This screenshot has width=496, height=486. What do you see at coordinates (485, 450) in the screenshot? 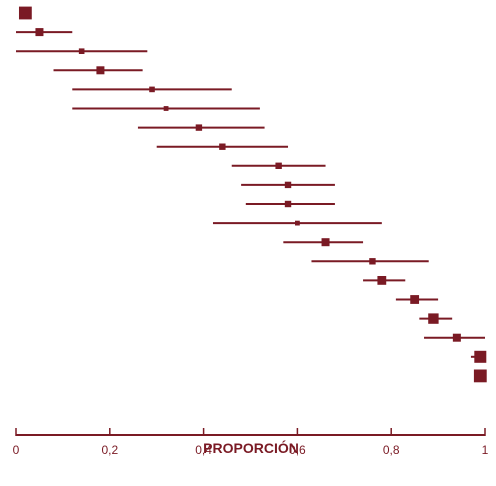
I see `x-tick-label: 1` at bounding box center [485, 450].